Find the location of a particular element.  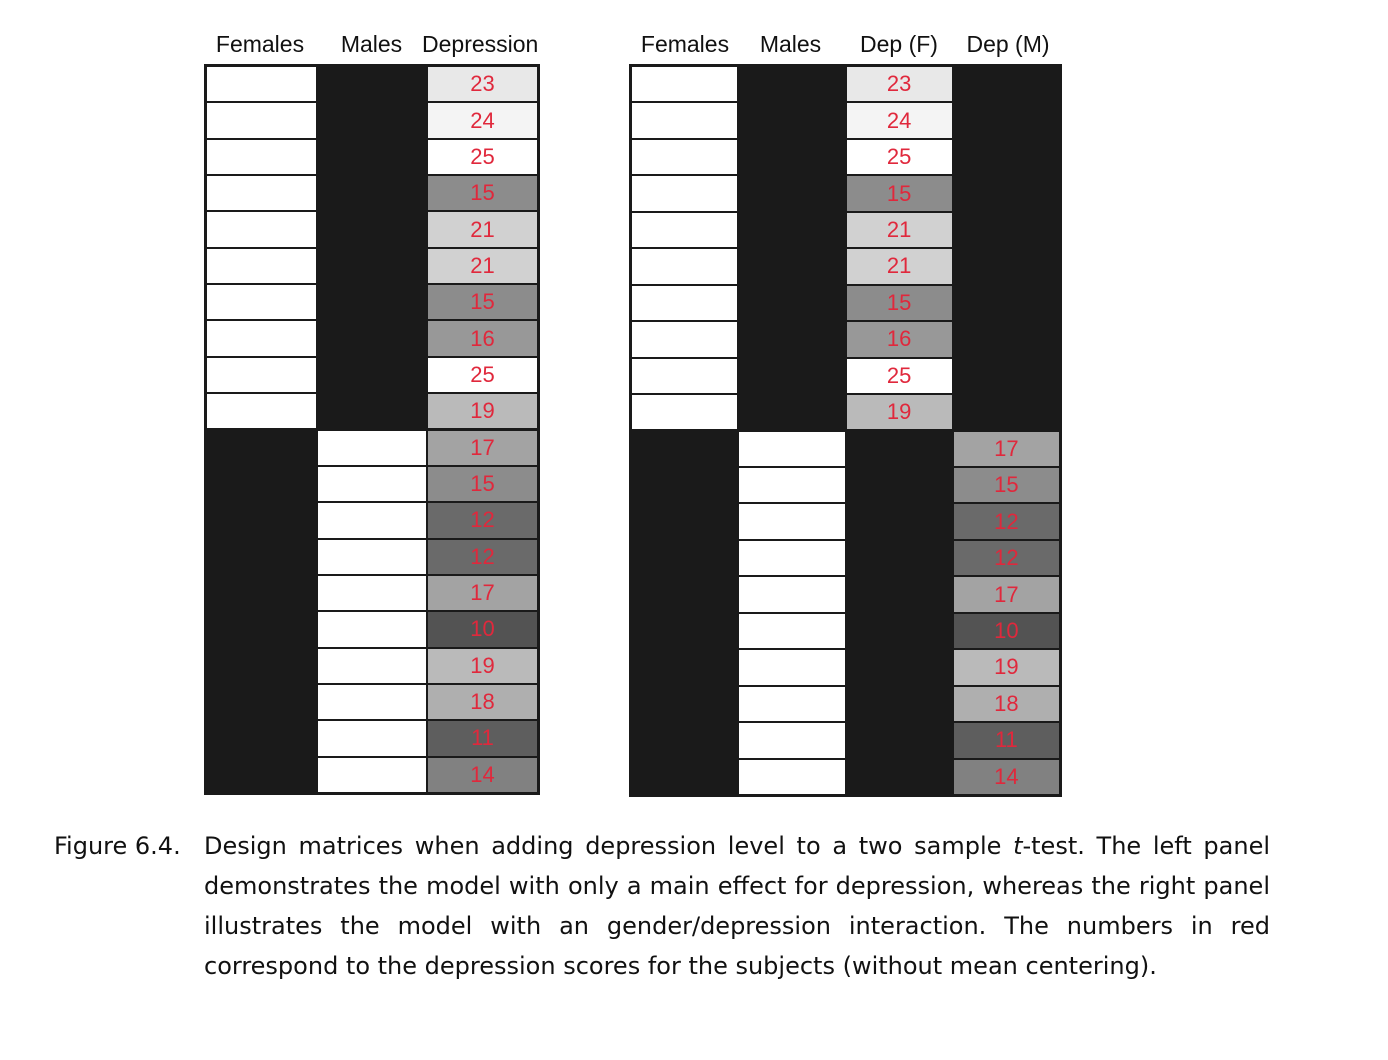

right-depression-value: 24 is located at coordinates (899, 120).